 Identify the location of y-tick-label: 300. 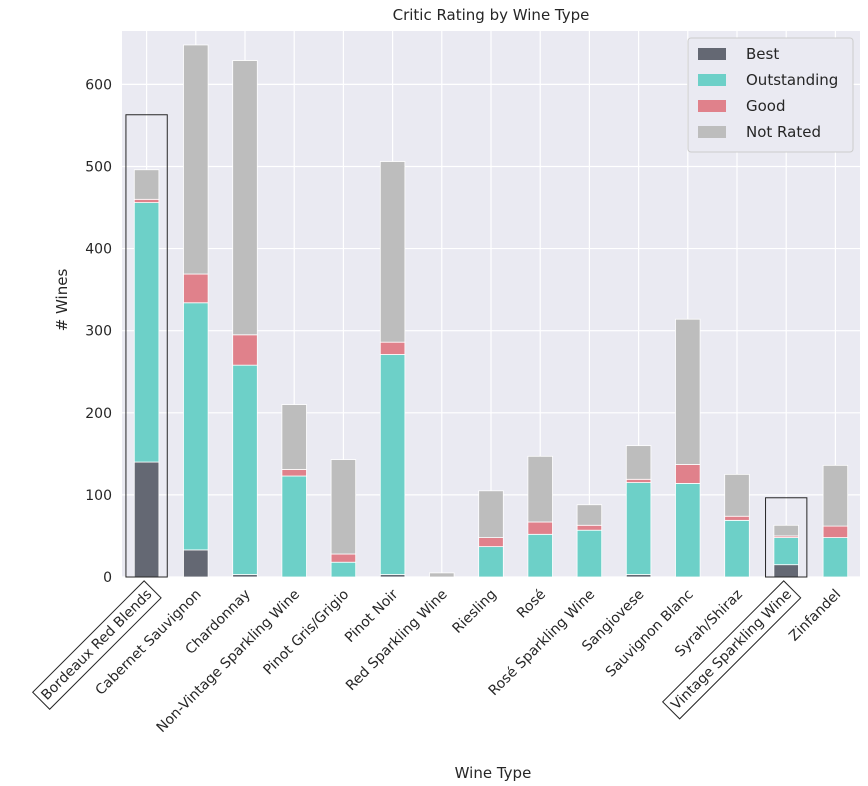
(98, 332).